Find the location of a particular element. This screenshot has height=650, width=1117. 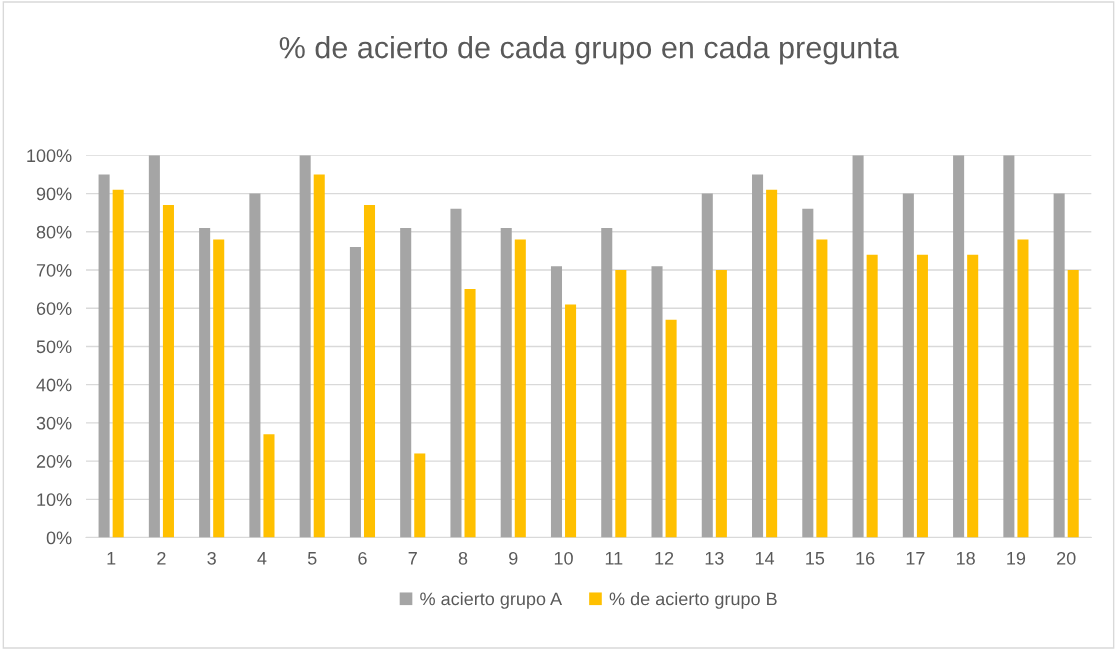

x-tick-label: 17 is located at coordinates (915, 558).